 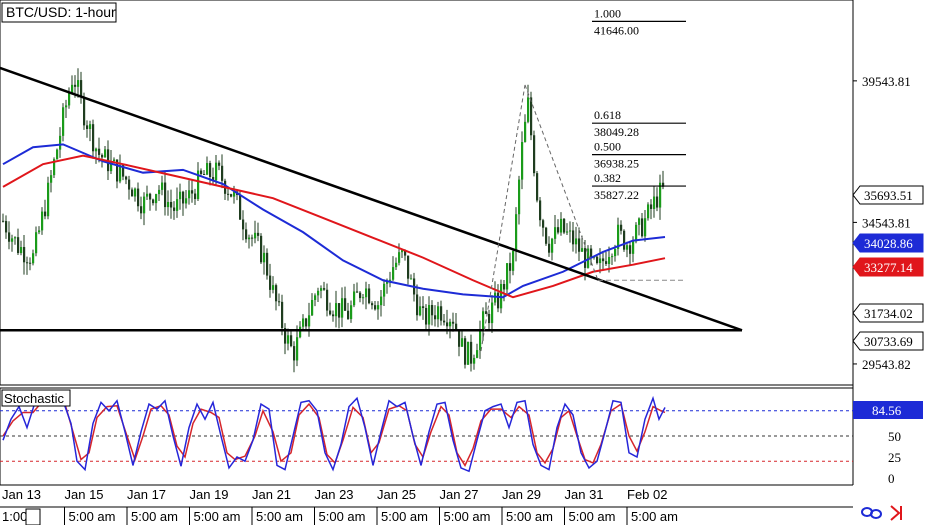 I want to click on date-label: Jan 23, so click(x=334, y=494).